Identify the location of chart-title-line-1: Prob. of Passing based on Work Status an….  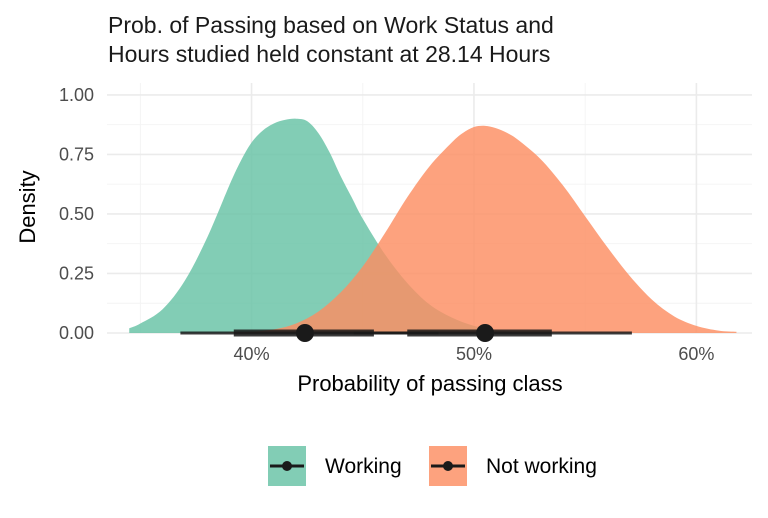
(331, 25).